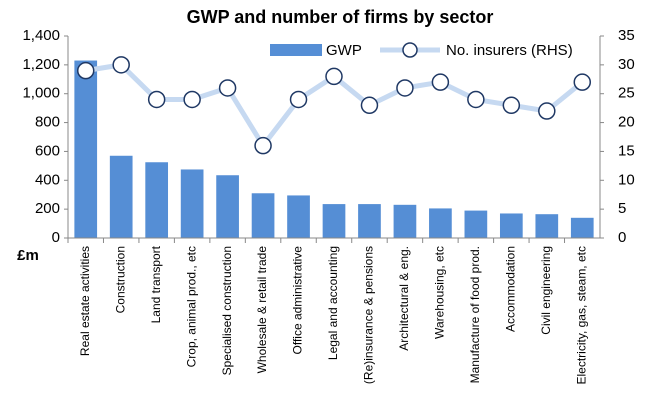 The width and height of the screenshot is (649, 420). Describe the element at coordinates (120, 279) in the screenshot. I see `x-tick-label: Construction` at that location.